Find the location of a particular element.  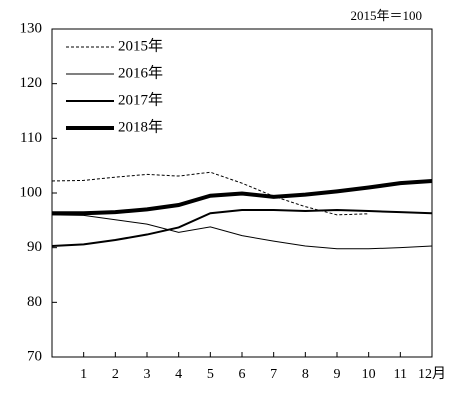

legend-box is located at coordinates (123, 88).